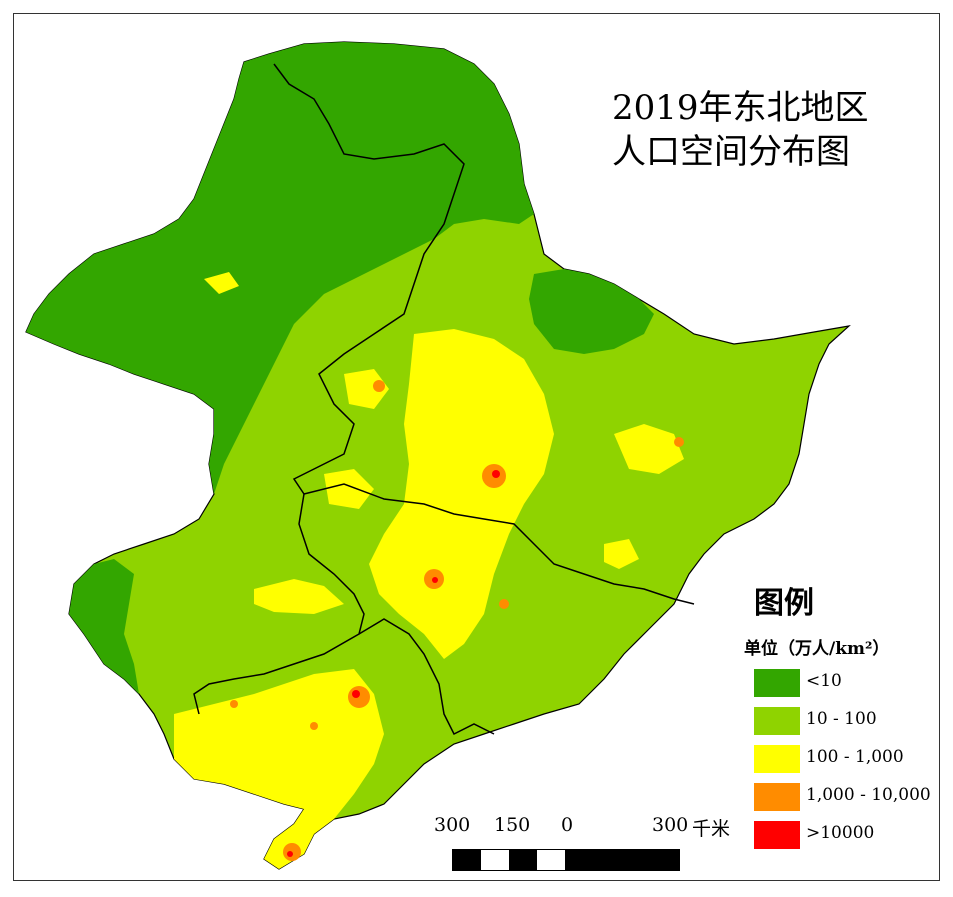 The image size is (953, 897). I want to click on low-density-zone-east, so click(591, 311).